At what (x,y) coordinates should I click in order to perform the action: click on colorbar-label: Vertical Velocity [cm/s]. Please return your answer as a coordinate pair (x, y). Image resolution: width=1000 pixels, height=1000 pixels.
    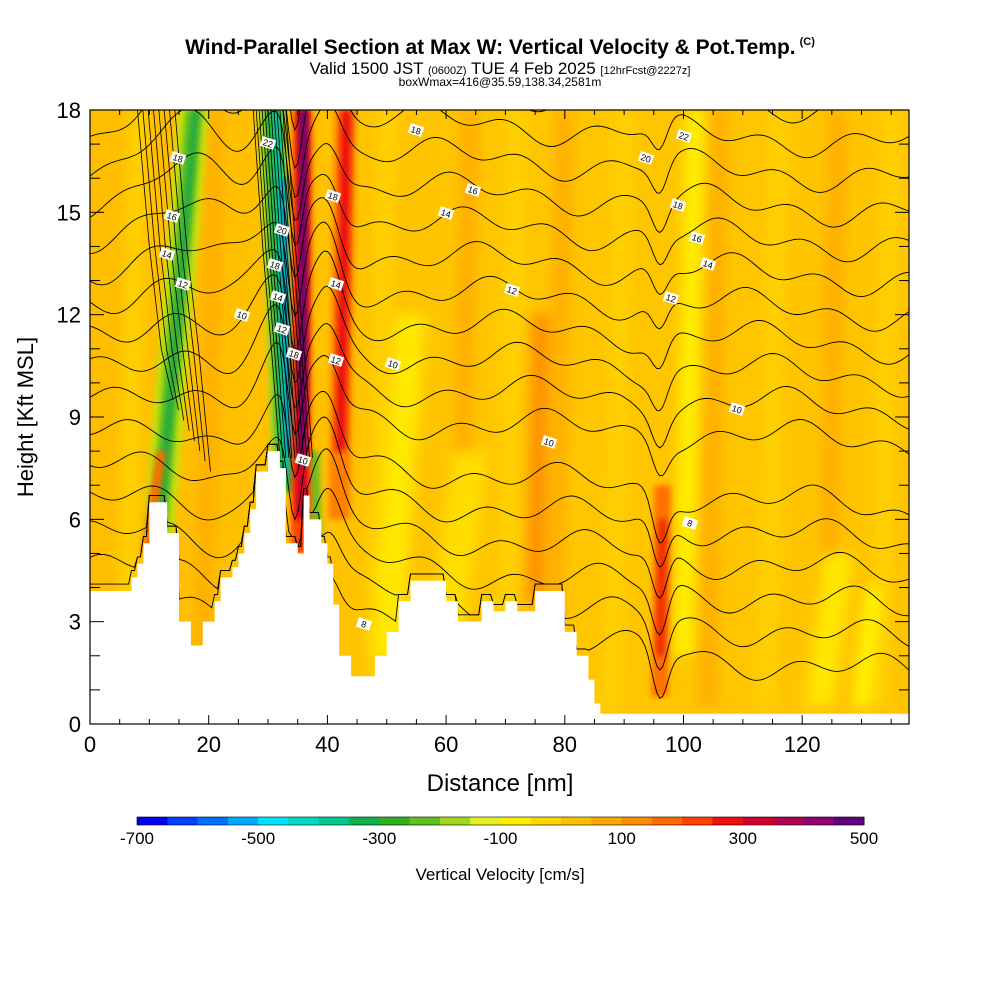
    Looking at the image, I should click on (499, 874).